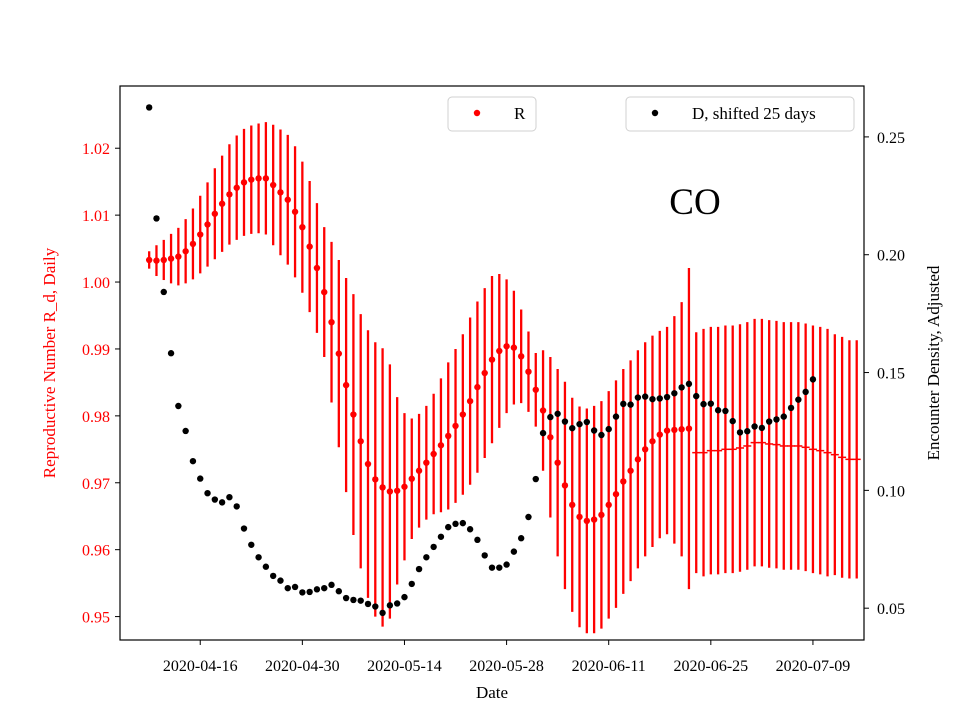 The height and width of the screenshot is (720, 960). I want to click on right-y-tick-label: 0.10, so click(891, 491).